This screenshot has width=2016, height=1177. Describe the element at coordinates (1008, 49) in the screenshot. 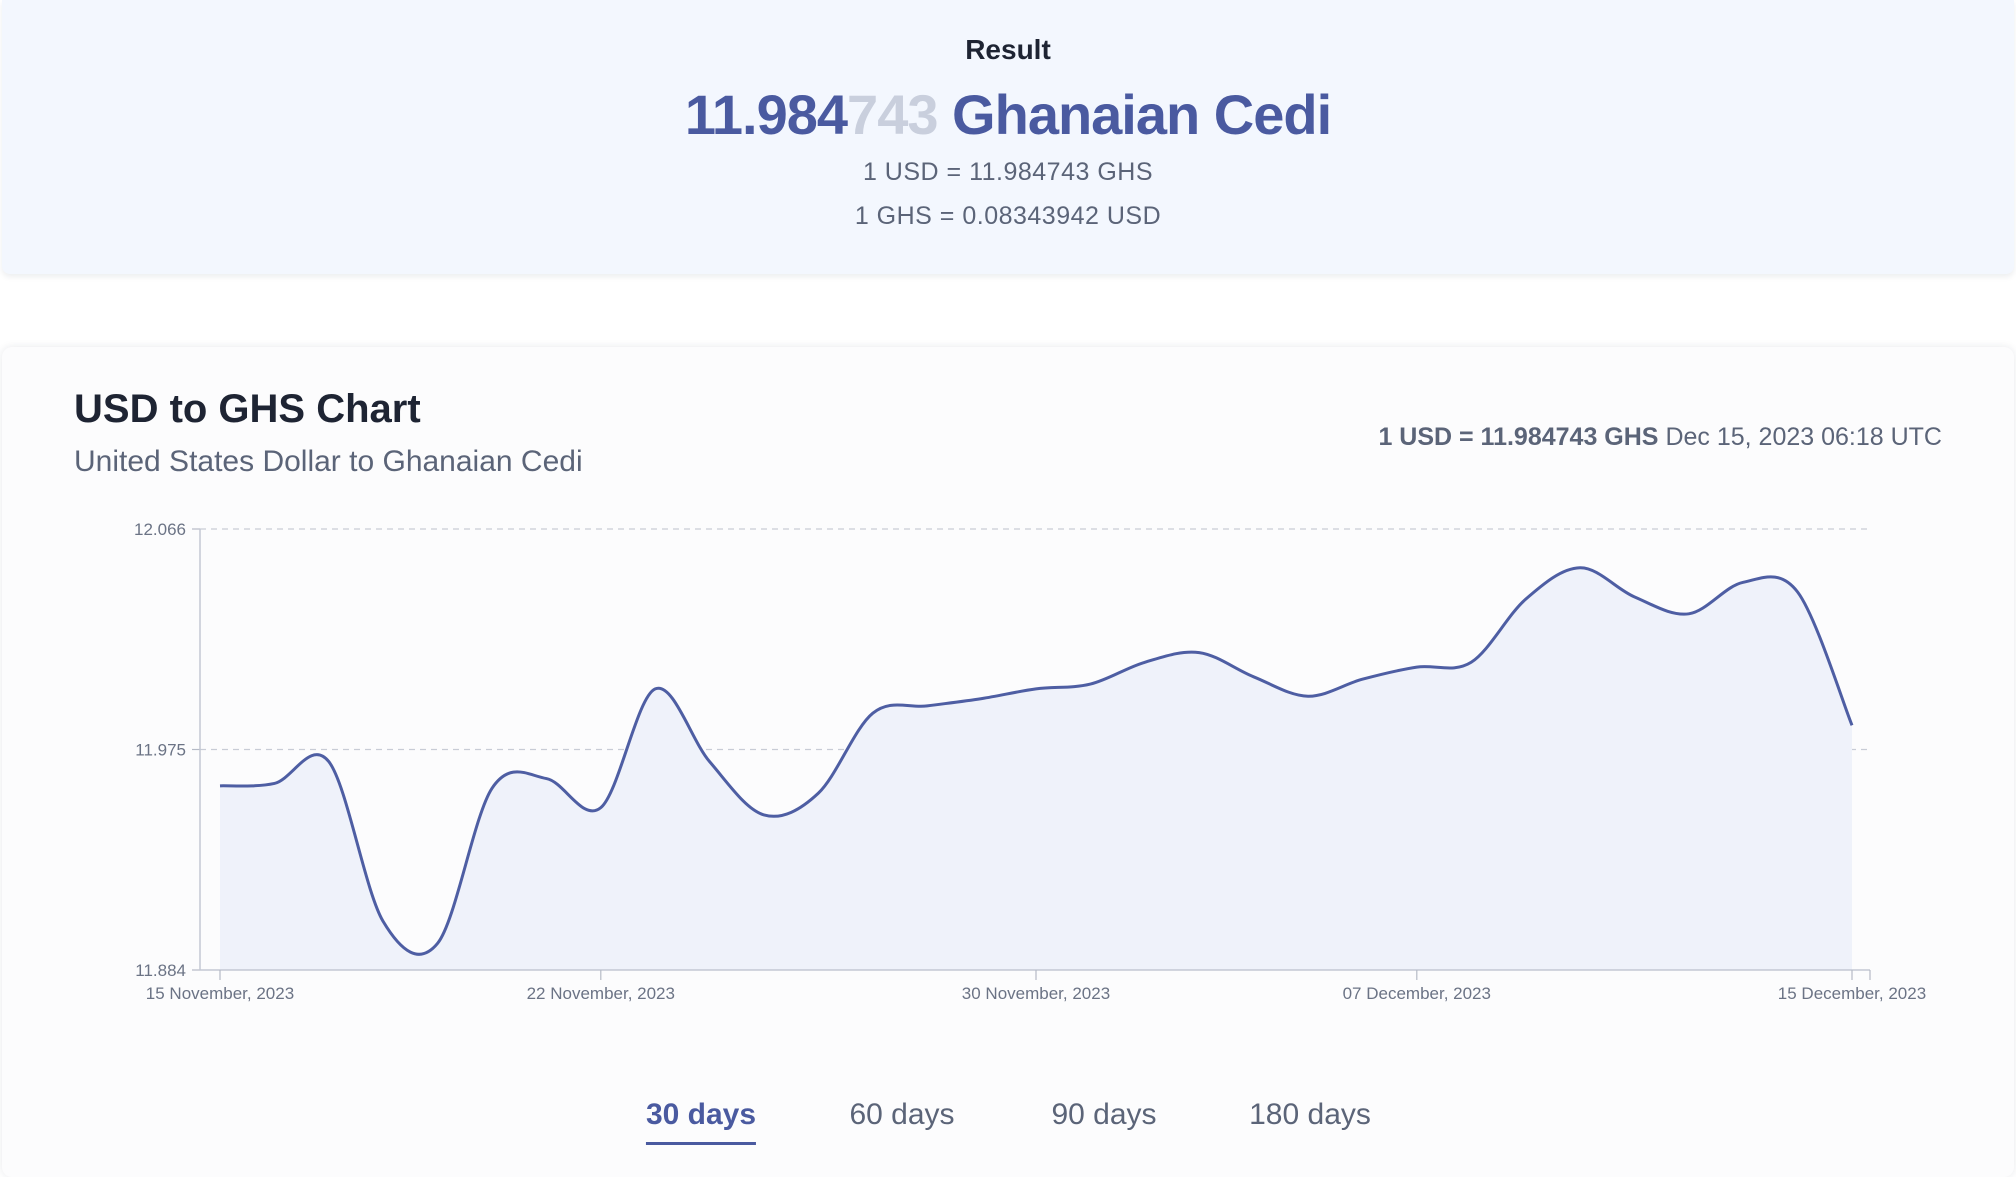

I see `result-label: Result` at that location.